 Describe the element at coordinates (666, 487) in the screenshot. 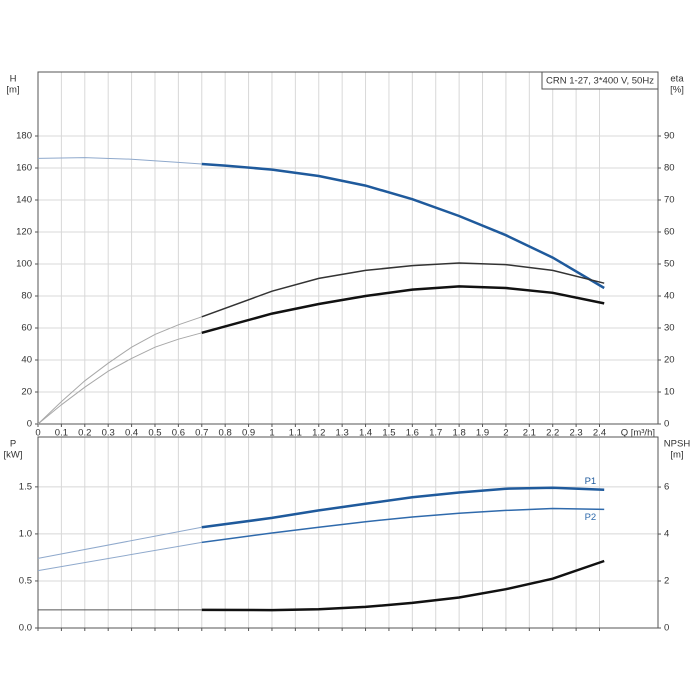

I see `y2-tick-label: 6` at that location.